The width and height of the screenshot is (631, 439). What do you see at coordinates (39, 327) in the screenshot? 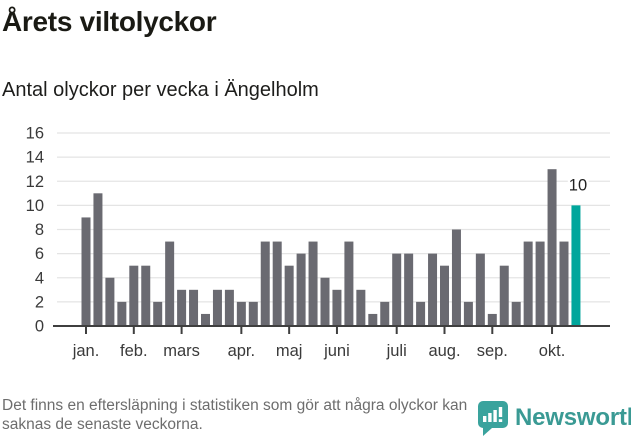
I see `y-axis-label: 0` at bounding box center [39, 327].